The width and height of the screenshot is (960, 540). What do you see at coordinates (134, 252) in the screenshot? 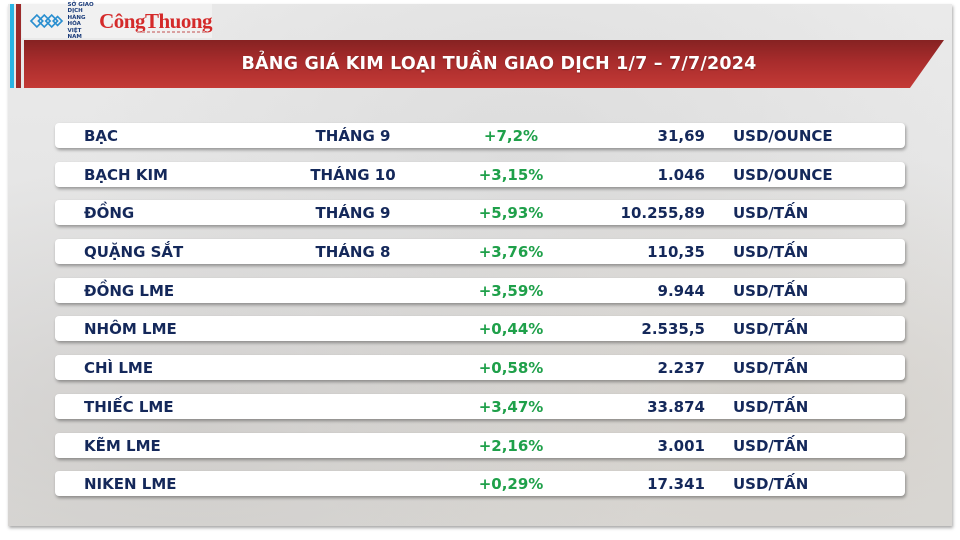
I see `metal-name: QUẶNG SẮT` at bounding box center [134, 252].